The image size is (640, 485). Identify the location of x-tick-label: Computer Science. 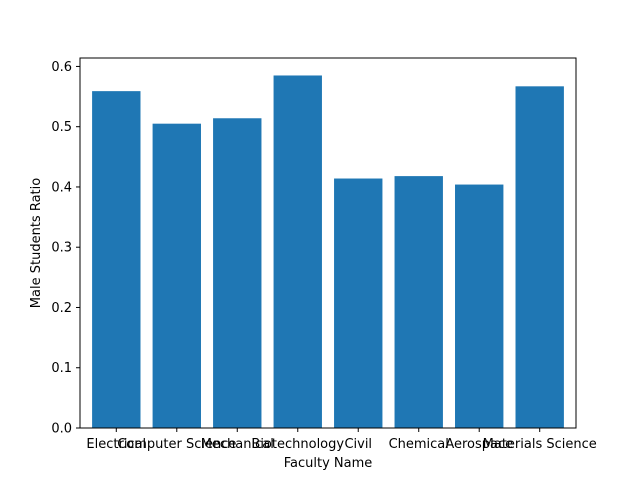
(176, 444).